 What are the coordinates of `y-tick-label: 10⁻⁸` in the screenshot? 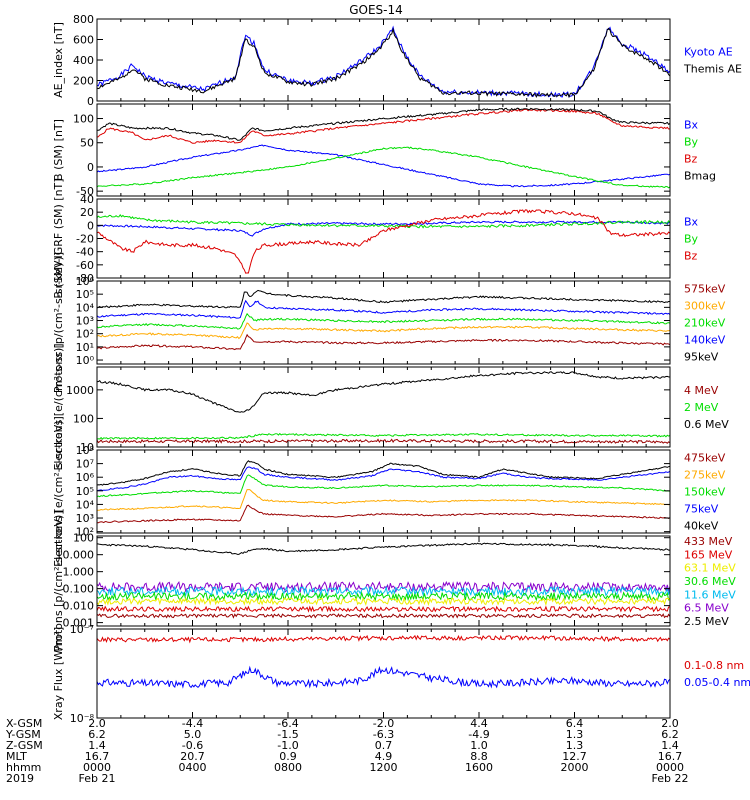 It's located at (82, 718).